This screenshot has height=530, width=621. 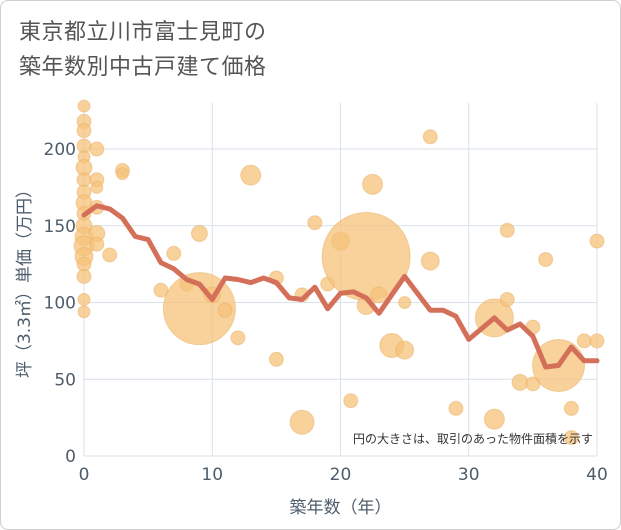 What do you see at coordinates (143, 32) in the screenshot?
I see `chart-title-line-1: 東京都立川市富士見町の` at bounding box center [143, 32].